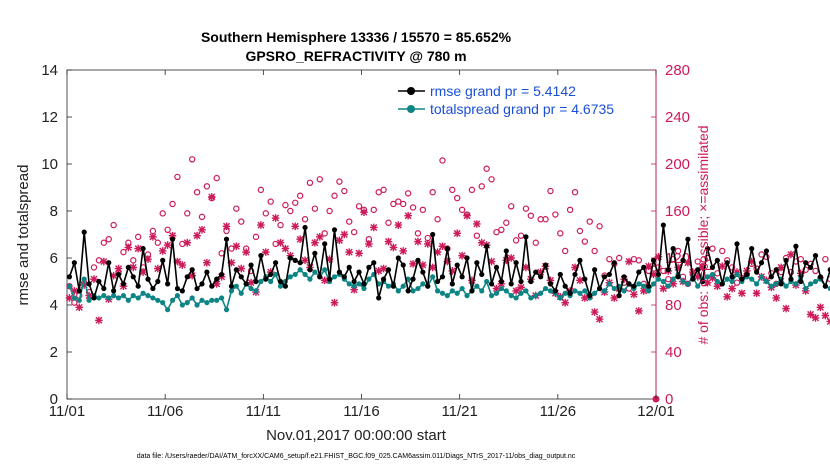 The image size is (830, 470). What do you see at coordinates (165, 411) in the screenshot?
I see `x-tick-label: 11/06` at bounding box center [165, 411].